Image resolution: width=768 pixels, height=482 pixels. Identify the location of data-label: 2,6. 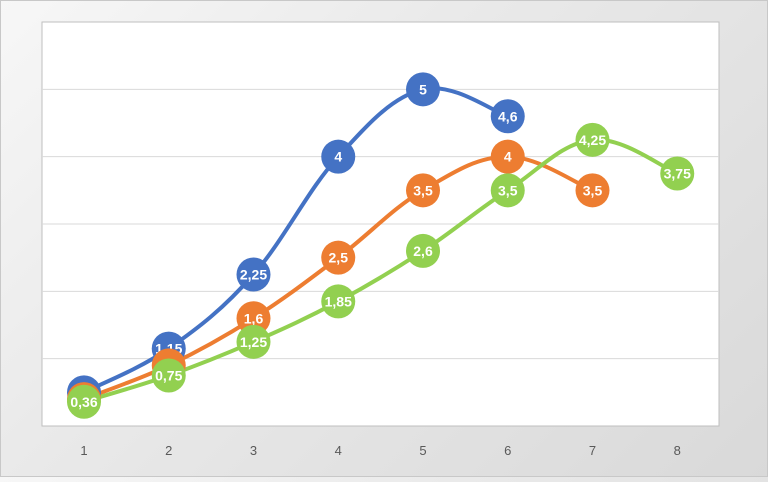
(423, 251).